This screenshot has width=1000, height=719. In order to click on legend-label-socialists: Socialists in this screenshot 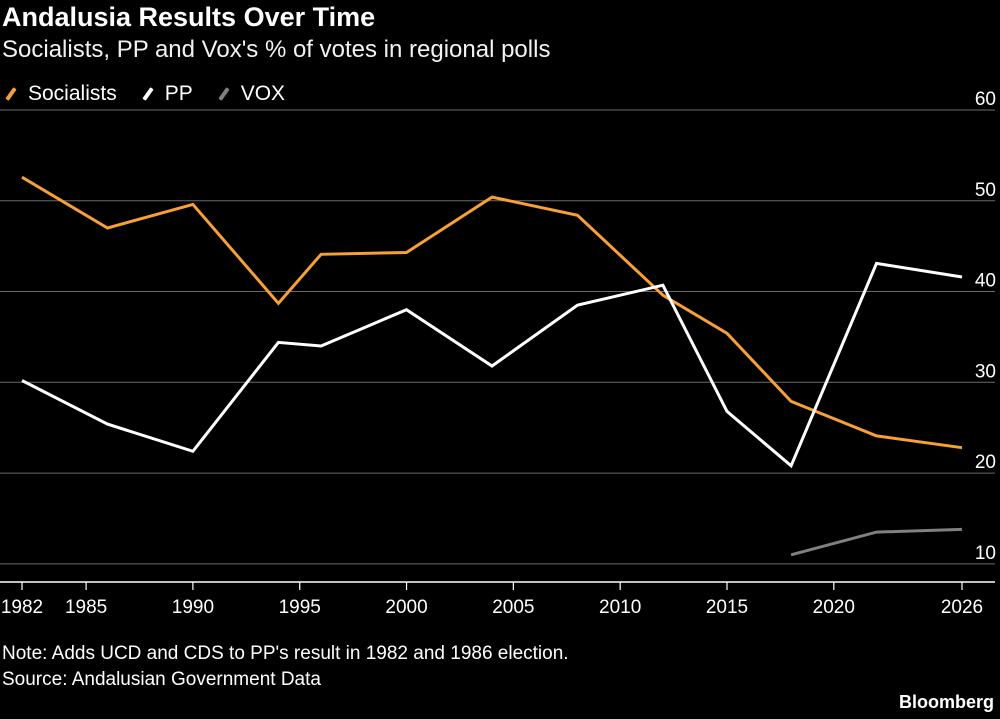, I will do `click(72, 93)`.